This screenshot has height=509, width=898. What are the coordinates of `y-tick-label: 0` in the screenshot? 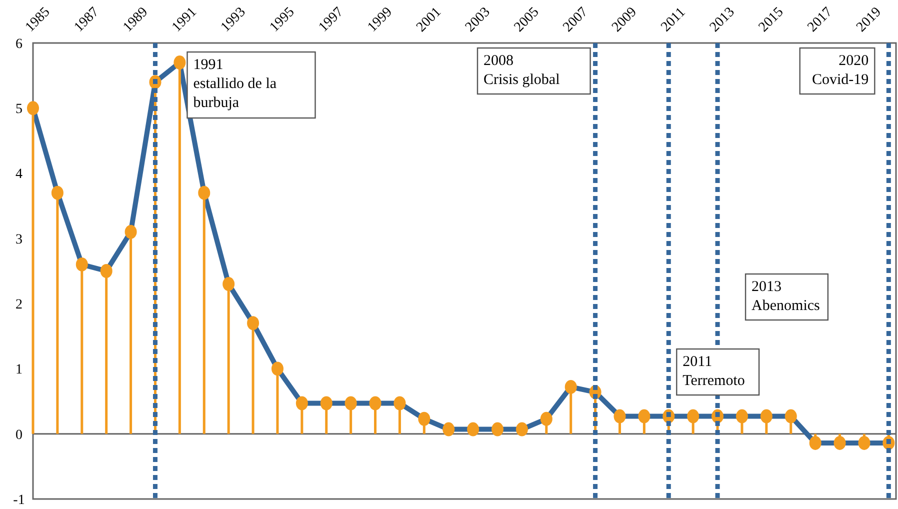 It's located at (19, 435).